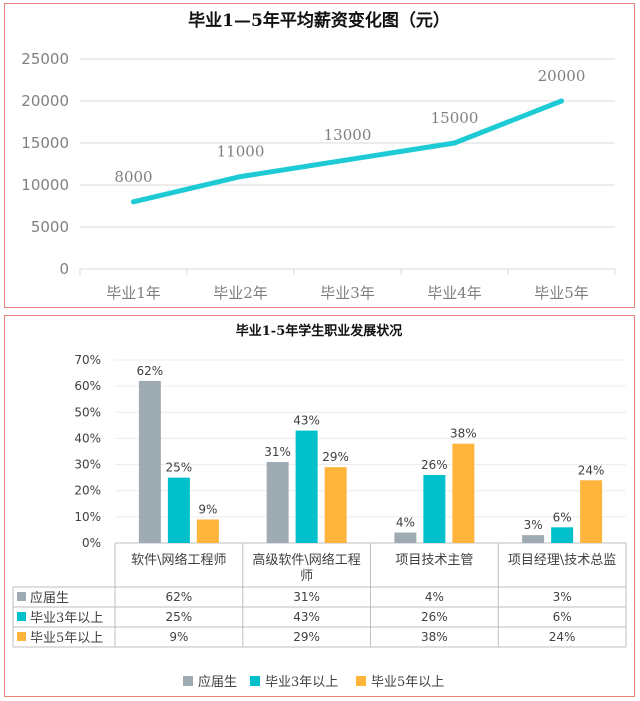 The width and height of the screenshot is (640, 701). Describe the element at coordinates (463, 434) in the screenshot. I see `bar-data-label: 38%` at that location.